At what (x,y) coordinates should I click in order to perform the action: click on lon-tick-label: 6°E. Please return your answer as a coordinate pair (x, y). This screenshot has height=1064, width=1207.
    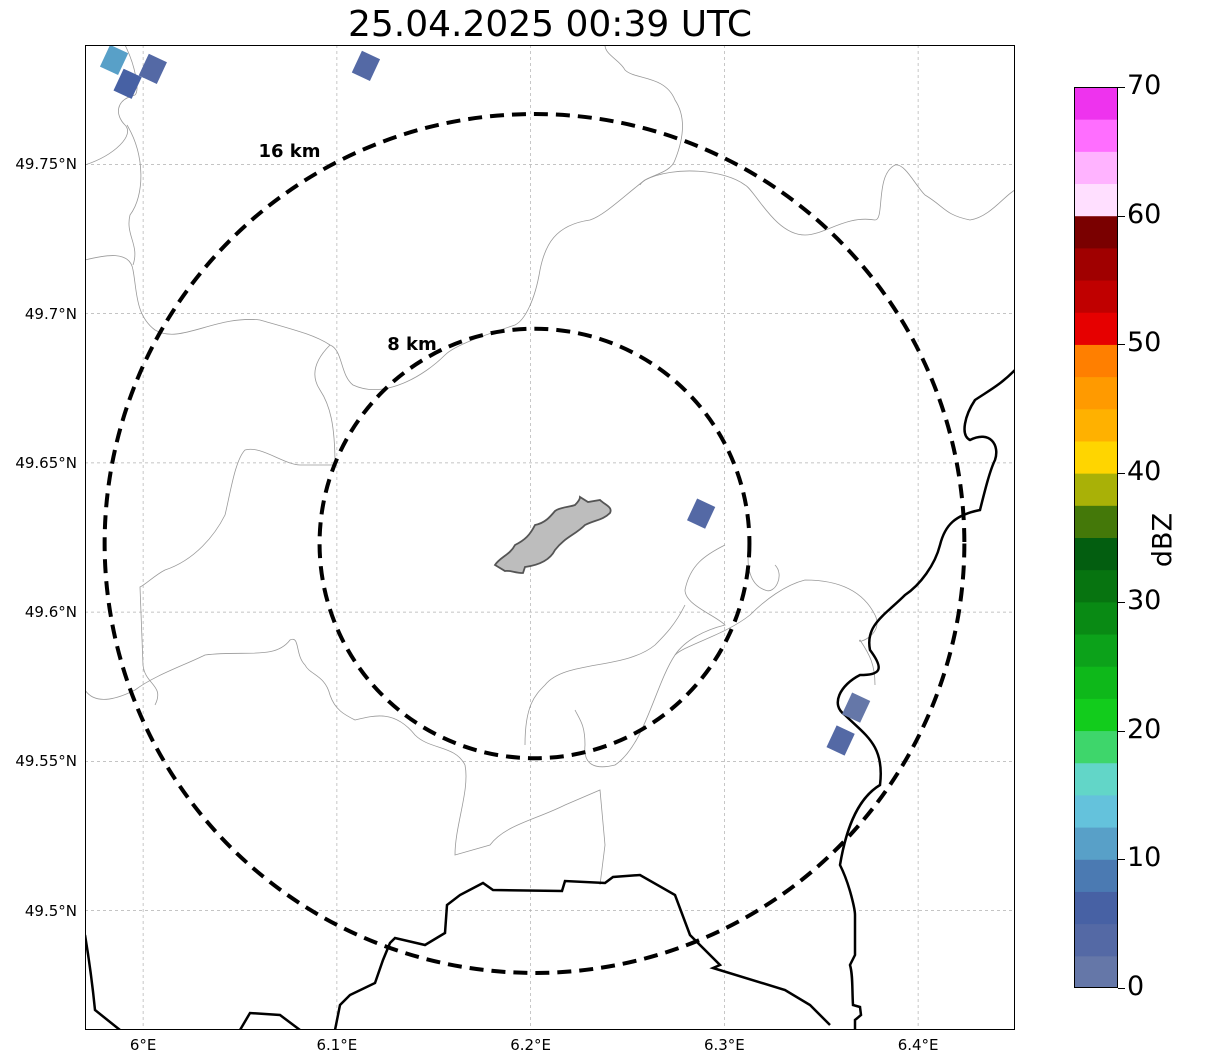
    Looking at the image, I should click on (143, 1045).